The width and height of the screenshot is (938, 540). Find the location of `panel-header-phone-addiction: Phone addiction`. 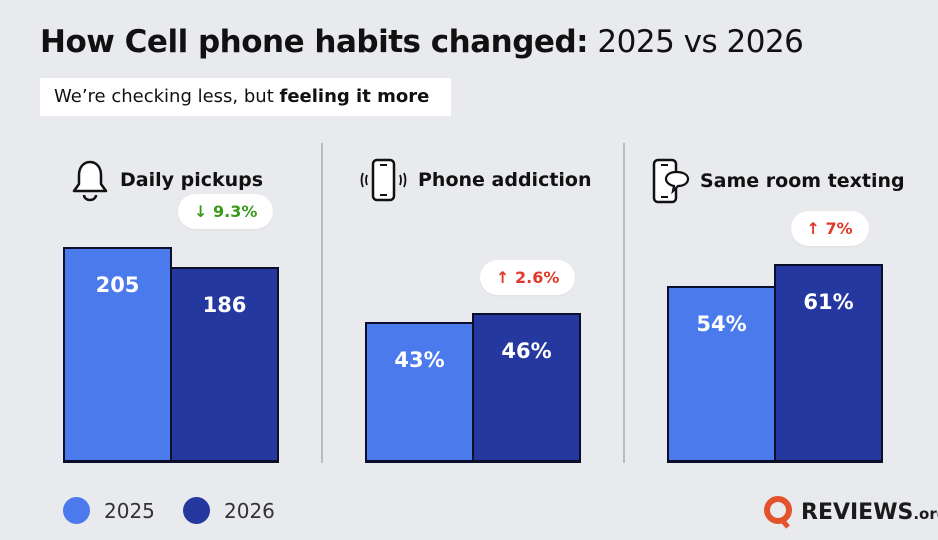

panel-header-phone-addiction: Phone addiction is located at coordinates (476, 180).